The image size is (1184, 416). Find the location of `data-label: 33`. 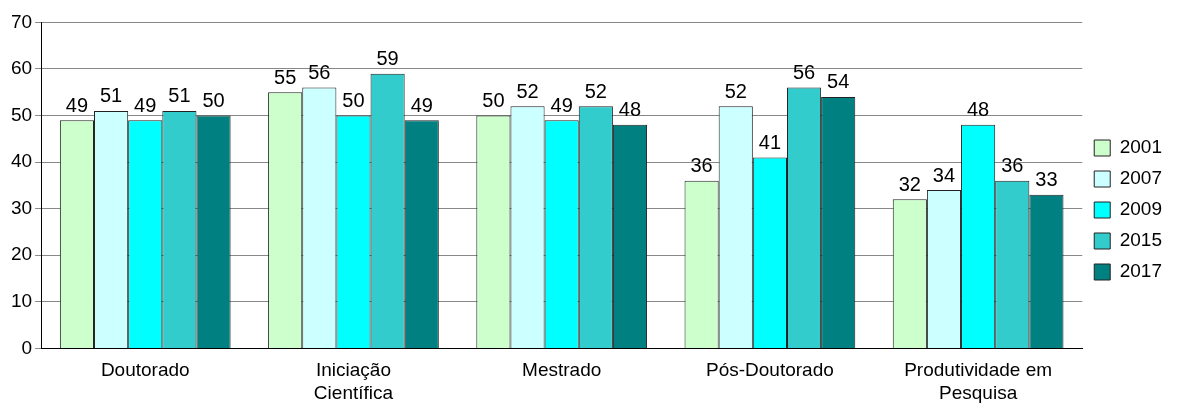

data-label: 33 is located at coordinates (1046, 179).